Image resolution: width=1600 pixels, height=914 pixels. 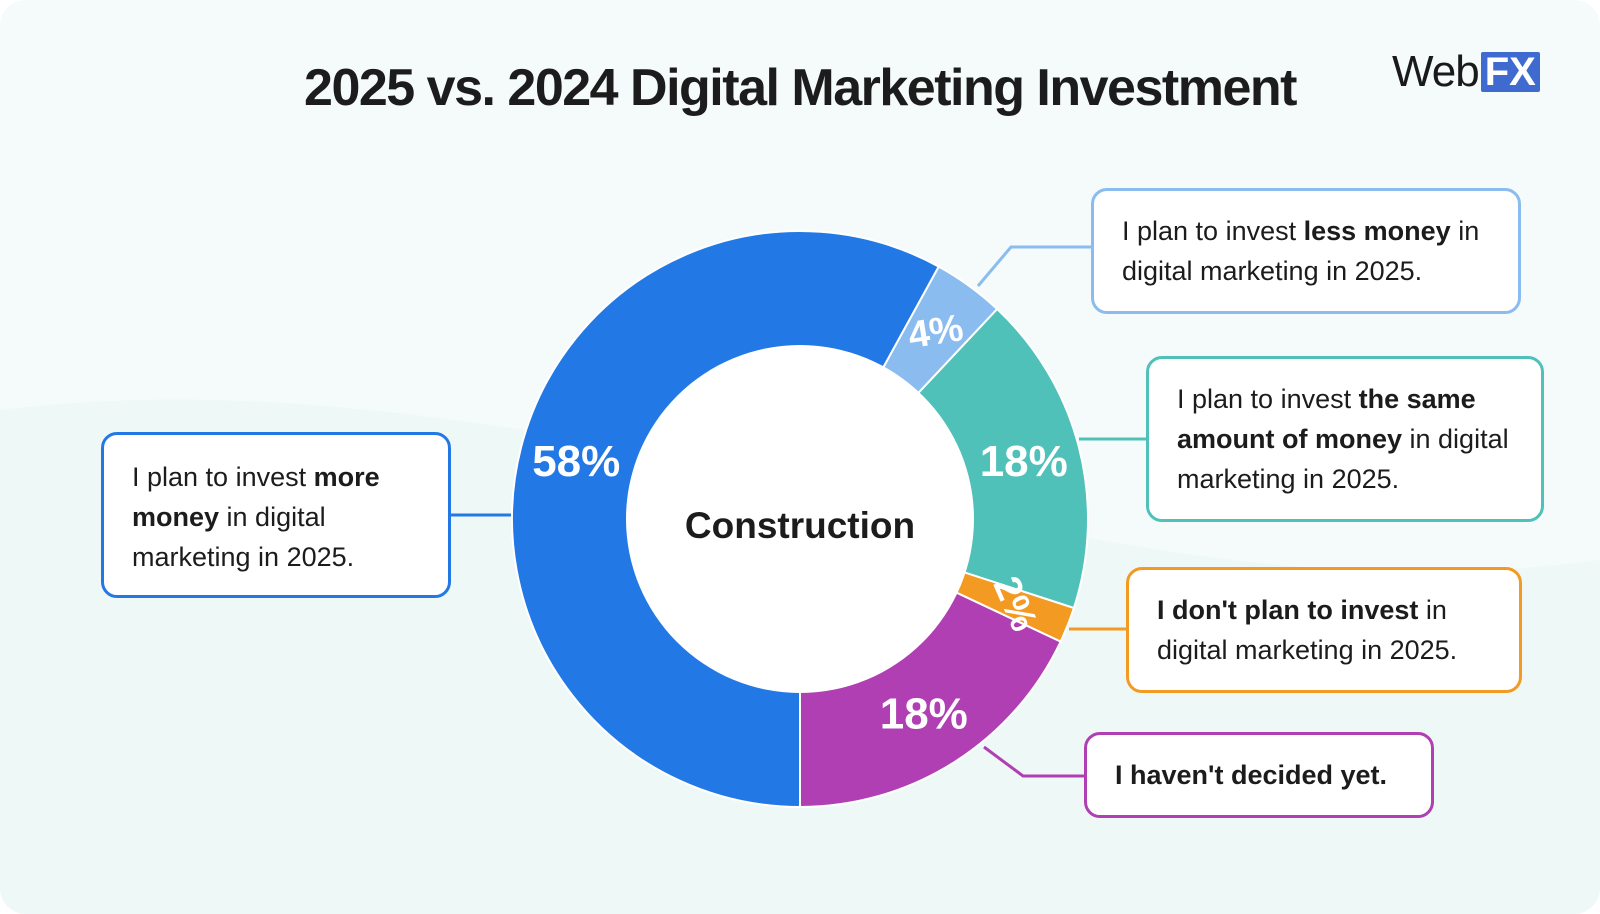 I want to click on slice-label-less: 4%, so click(x=935, y=332).